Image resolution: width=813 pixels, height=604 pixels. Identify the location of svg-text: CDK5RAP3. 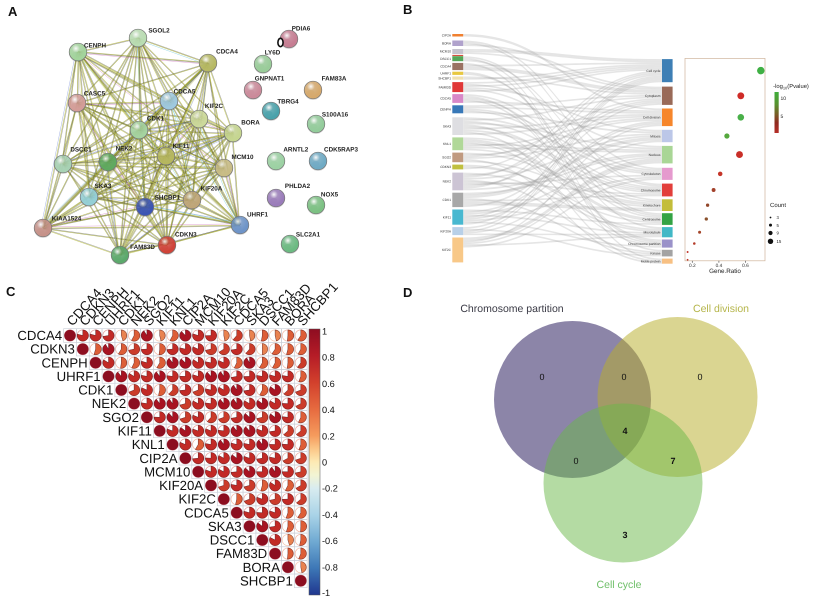
(341, 149).